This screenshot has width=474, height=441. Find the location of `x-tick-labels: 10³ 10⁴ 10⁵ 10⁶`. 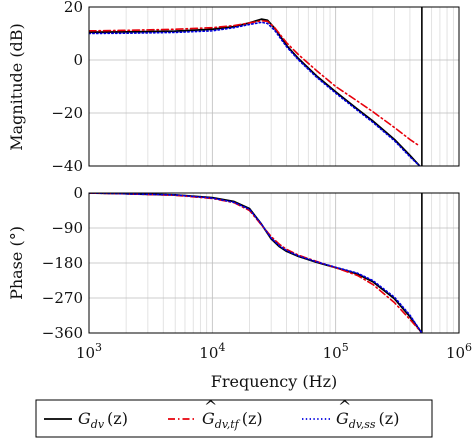

x-tick-labels: 10³ 10⁴ 10⁵ 10⁶ is located at coordinates (274, 351).